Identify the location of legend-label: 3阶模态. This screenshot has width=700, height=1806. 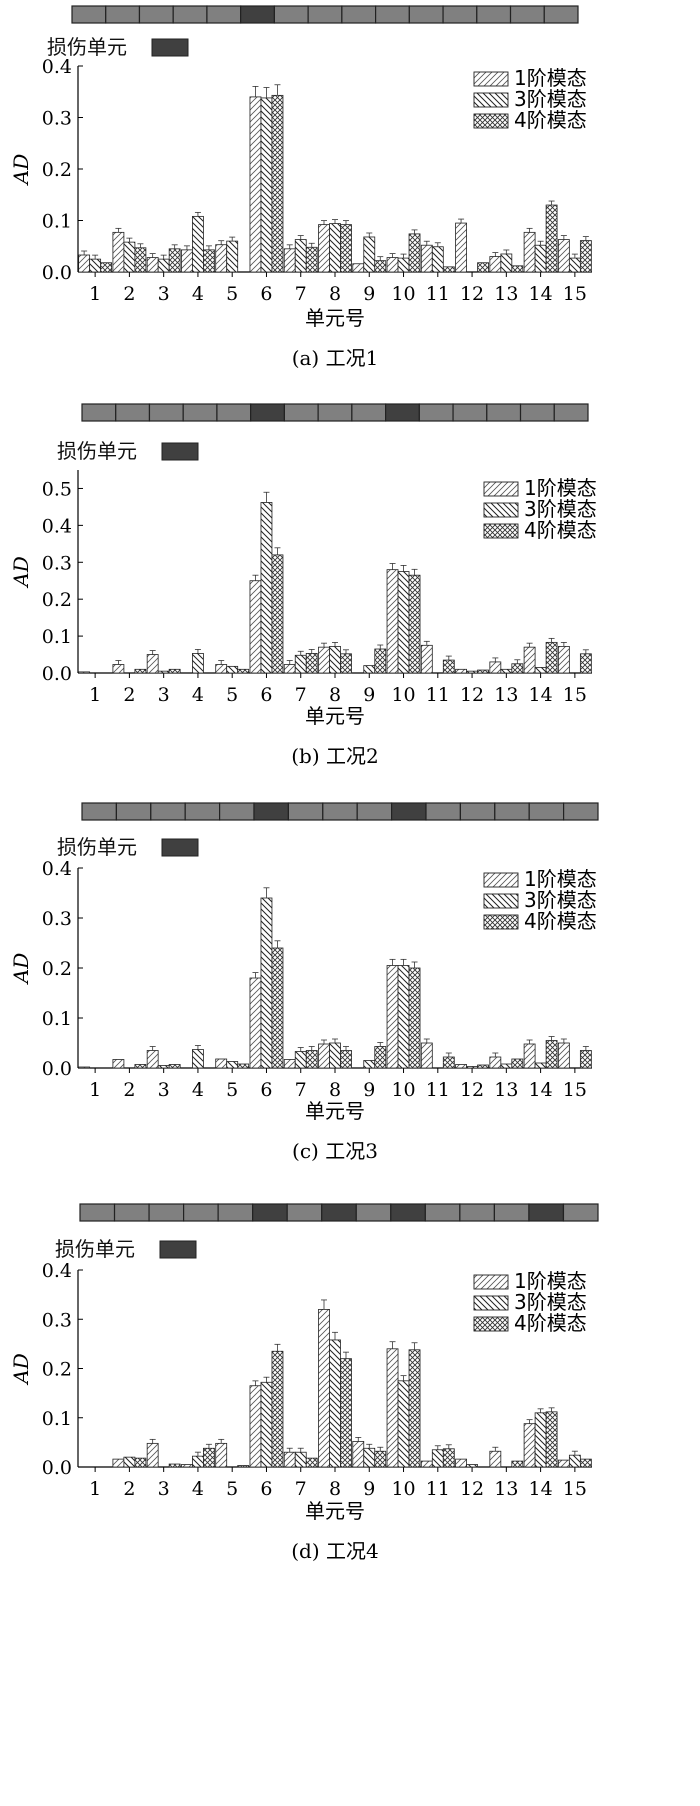
(550, 99).